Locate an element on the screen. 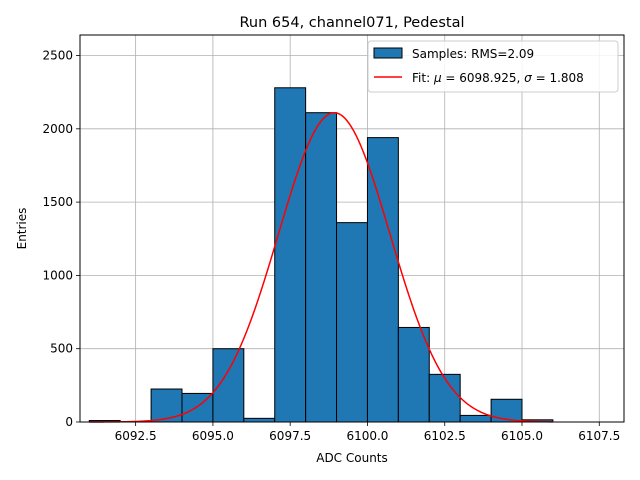 This screenshot has width=640, height=480. legend-box is located at coordinates (493, 66).